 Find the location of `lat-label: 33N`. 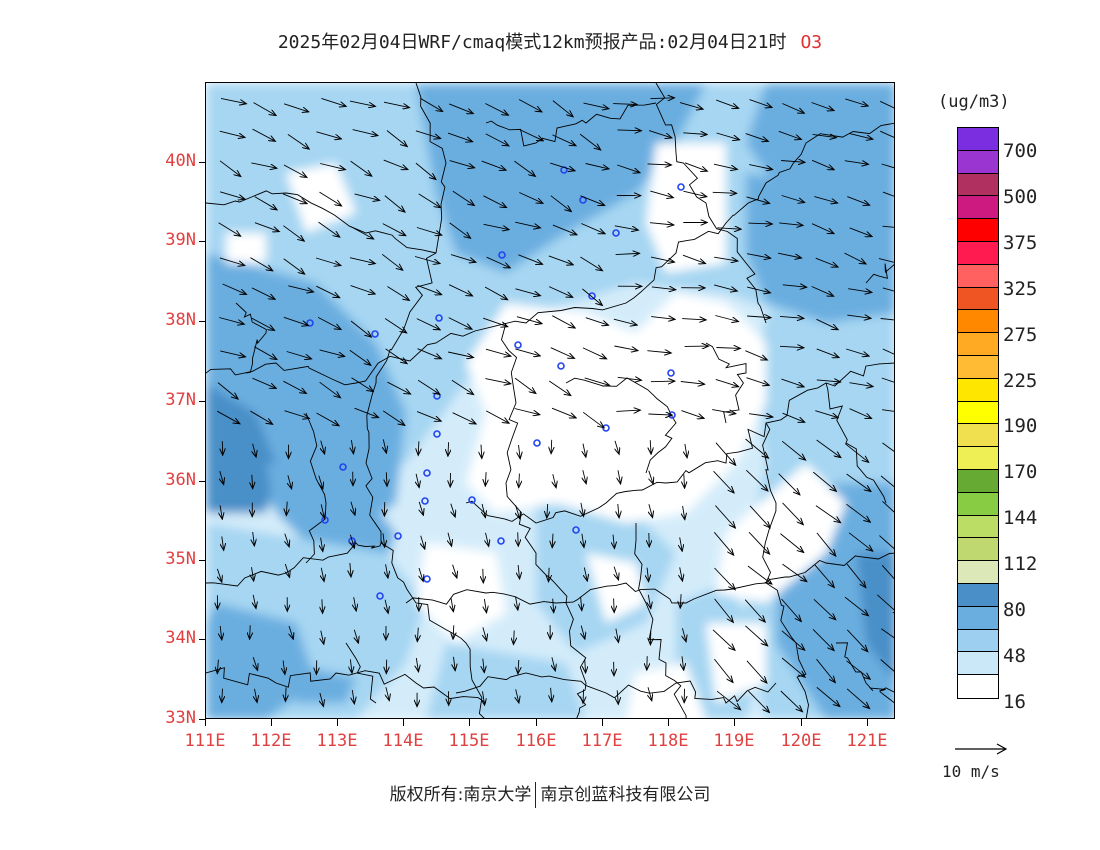

lat-label: 33N is located at coordinates (180, 718).